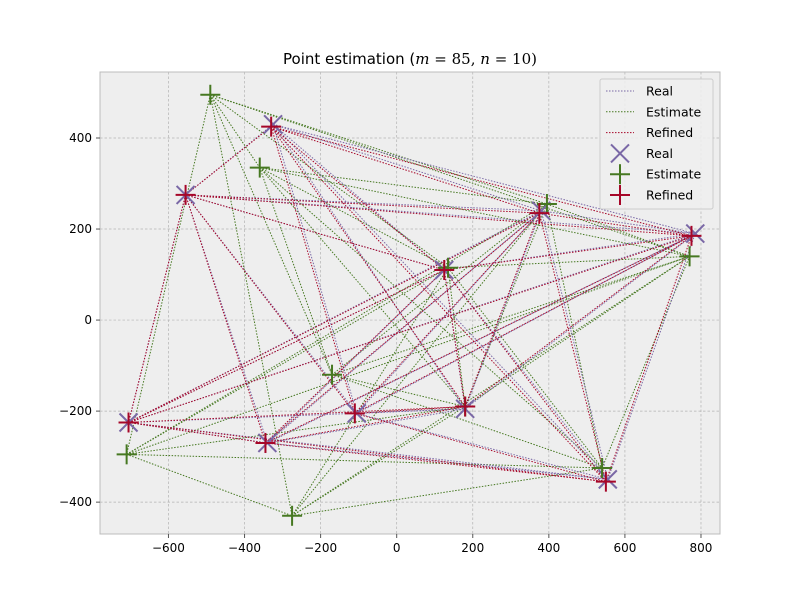  Describe the element at coordinates (695, 233) in the screenshot. I see `real-point` at that location.